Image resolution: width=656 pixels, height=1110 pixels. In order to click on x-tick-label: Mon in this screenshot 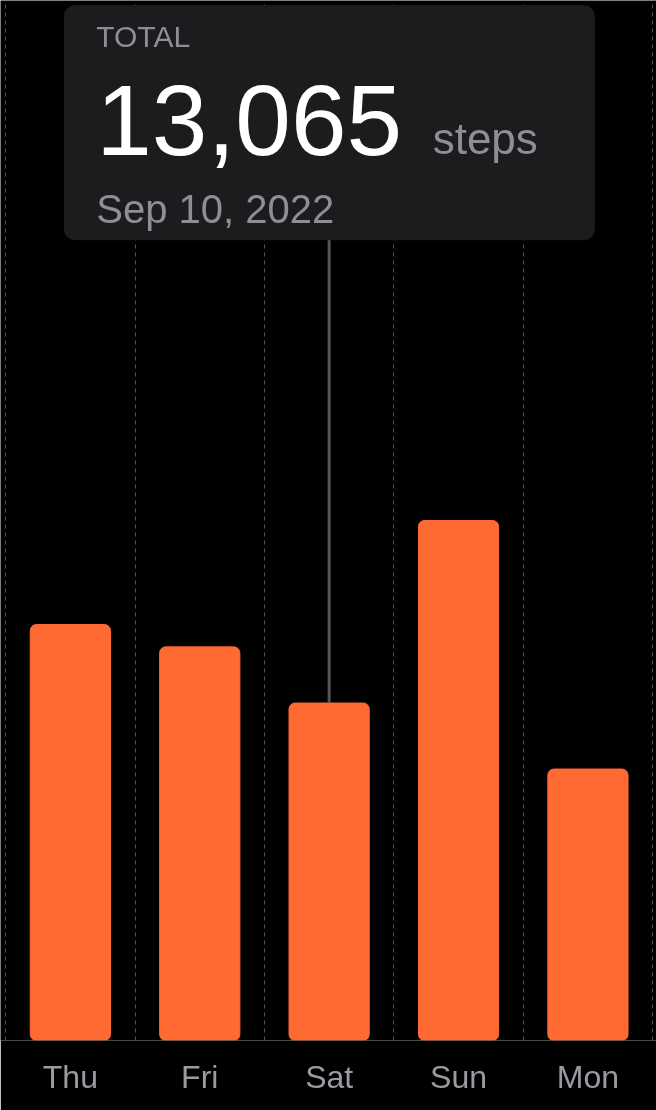, I will do `click(588, 1076)`.